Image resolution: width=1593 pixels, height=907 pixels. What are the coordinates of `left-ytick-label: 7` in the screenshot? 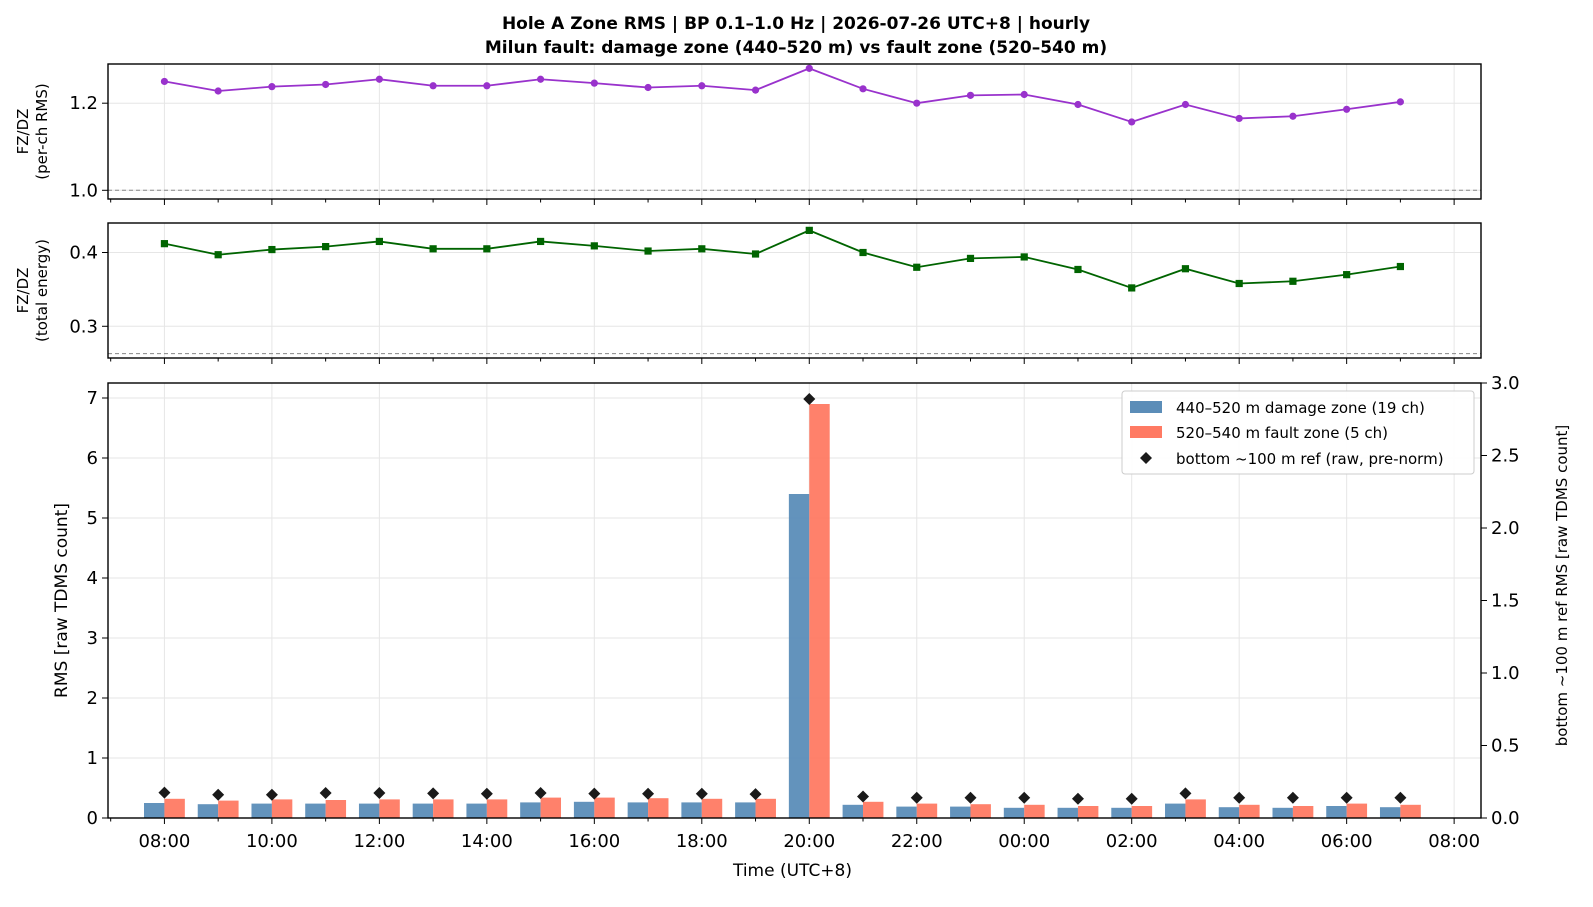 It's located at (92, 398).